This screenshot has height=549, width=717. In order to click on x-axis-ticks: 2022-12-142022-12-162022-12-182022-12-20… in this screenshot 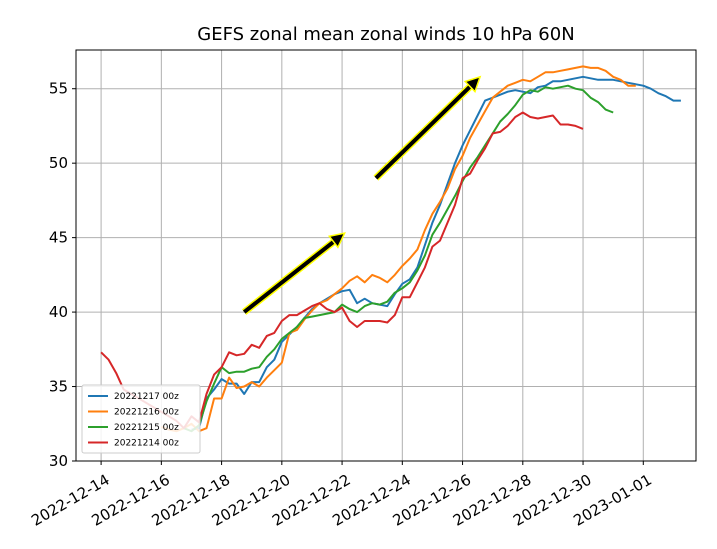, I will do `click(341, 495)`.